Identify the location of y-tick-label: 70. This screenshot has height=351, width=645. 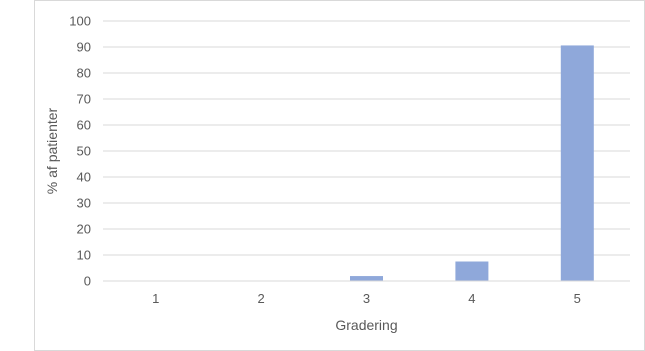
(84, 99).